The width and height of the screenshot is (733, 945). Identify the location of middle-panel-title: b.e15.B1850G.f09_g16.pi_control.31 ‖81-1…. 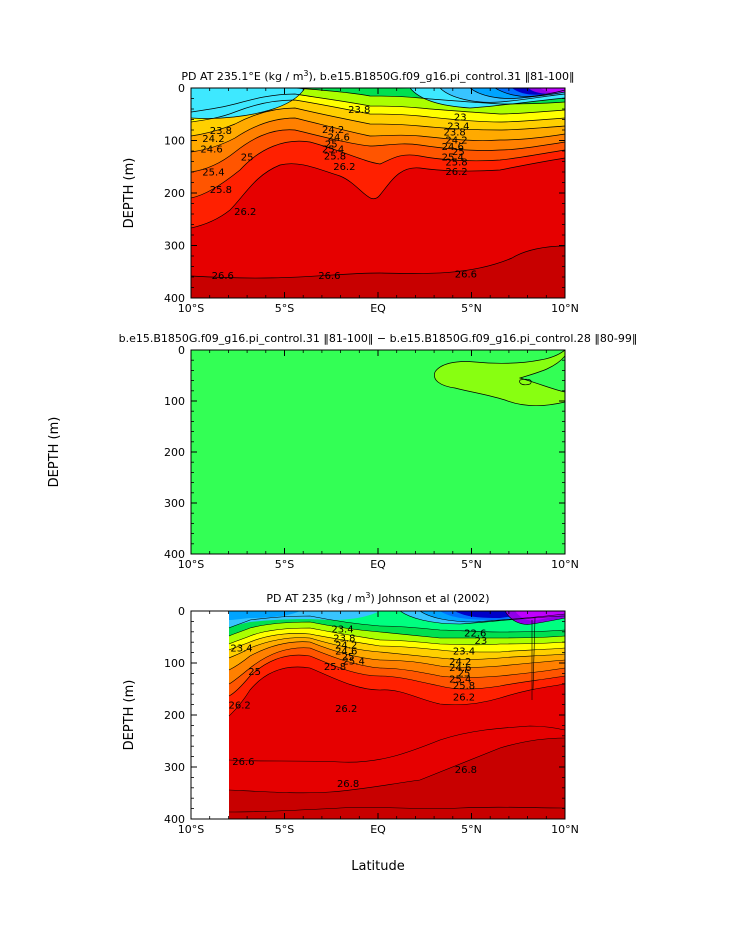
(378, 338).